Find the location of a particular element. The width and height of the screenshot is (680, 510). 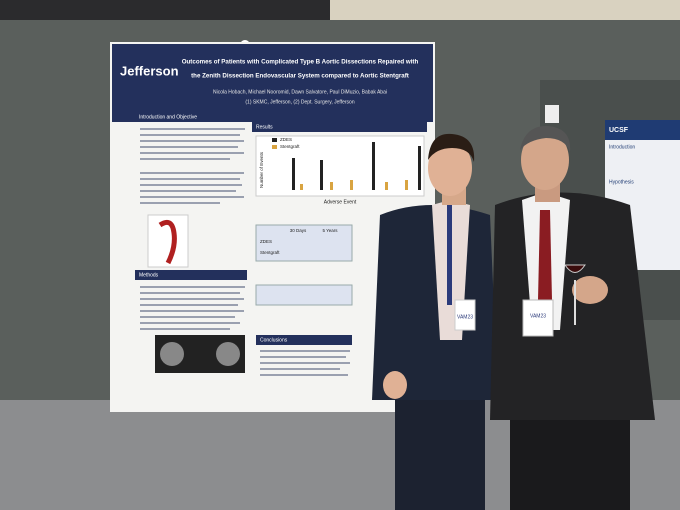

section-title: Conclusions is located at coordinates (274, 340).